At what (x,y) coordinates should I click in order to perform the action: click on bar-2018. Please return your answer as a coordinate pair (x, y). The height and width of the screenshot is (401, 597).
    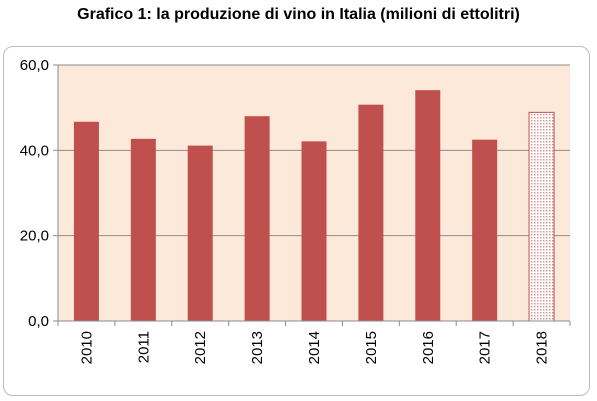
    Looking at the image, I should click on (541, 216).